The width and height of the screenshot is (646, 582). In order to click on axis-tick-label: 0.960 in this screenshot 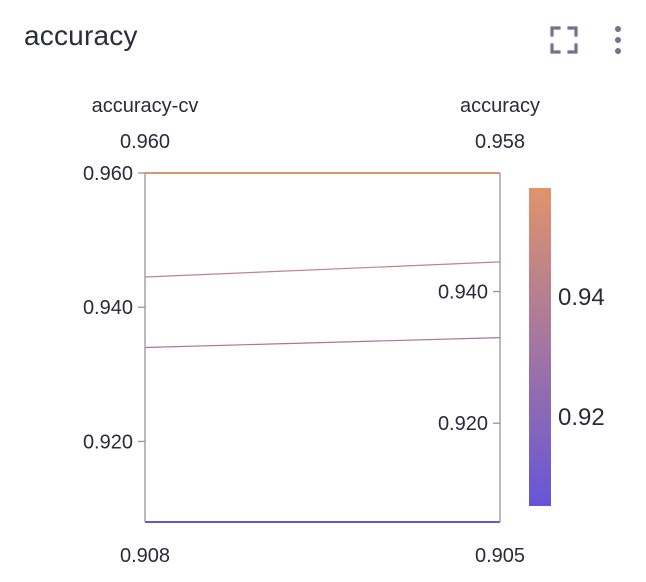, I will do `click(108, 174)`.